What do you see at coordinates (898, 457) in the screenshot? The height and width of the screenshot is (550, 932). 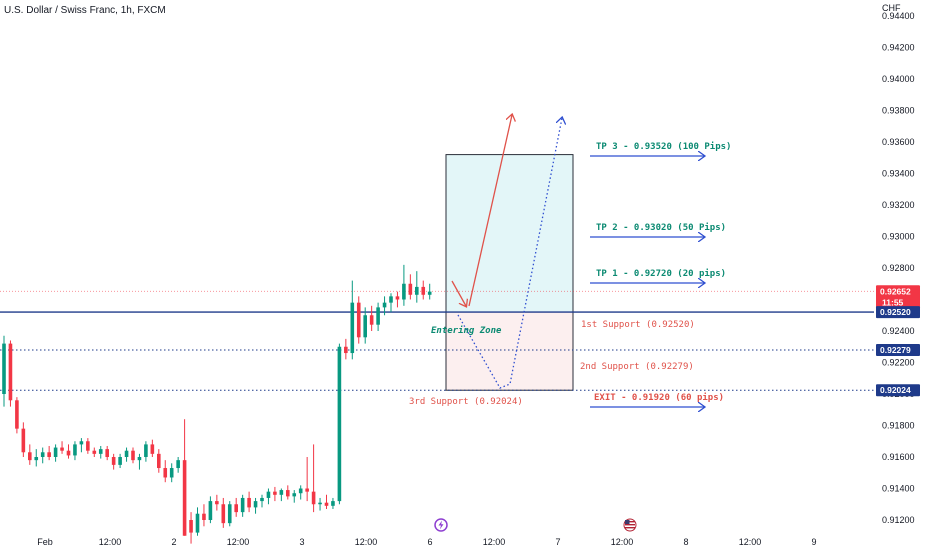 I see `price-tick-label: 0.91600` at bounding box center [898, 457].